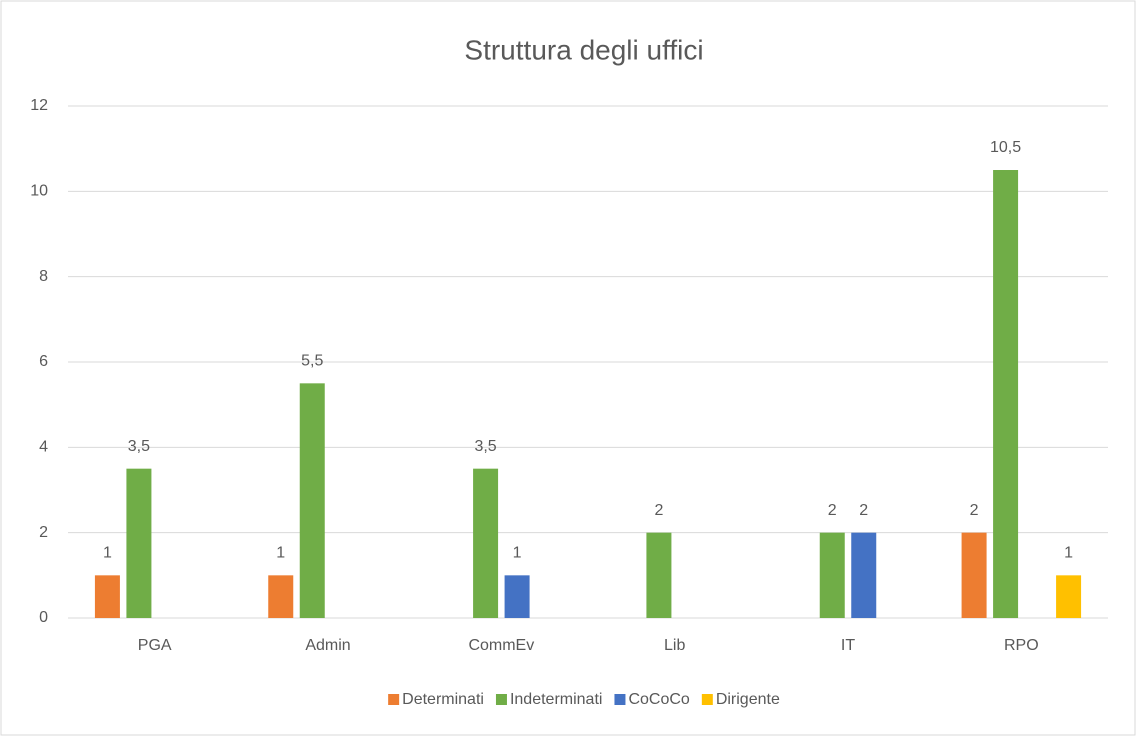 This screenshot has height=736, width=1136. Describe the element at coordinates (501, 645) in the screenshot. I see `x-tick-label: CommEv` at that location.